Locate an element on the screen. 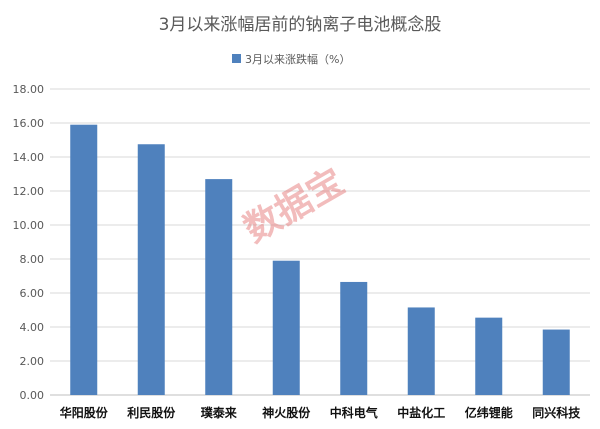 Image resolution: width=600 pixels, height=429 pixels. x-tick-label: 同兴科技 is located at coordinates (556, 412).